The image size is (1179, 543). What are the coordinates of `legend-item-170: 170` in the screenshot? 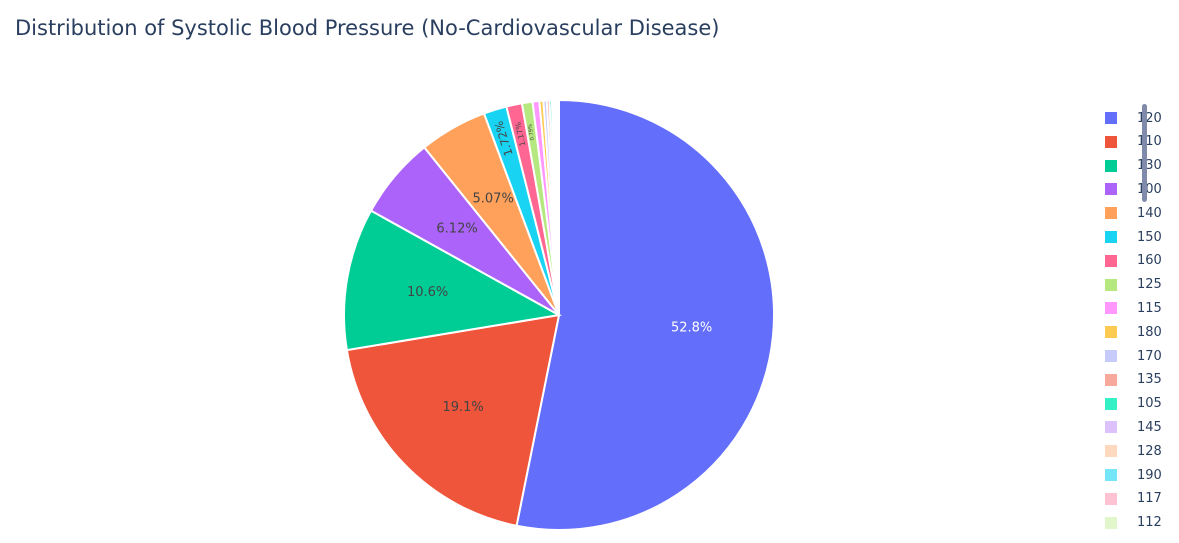 It's located at (1135, 356).